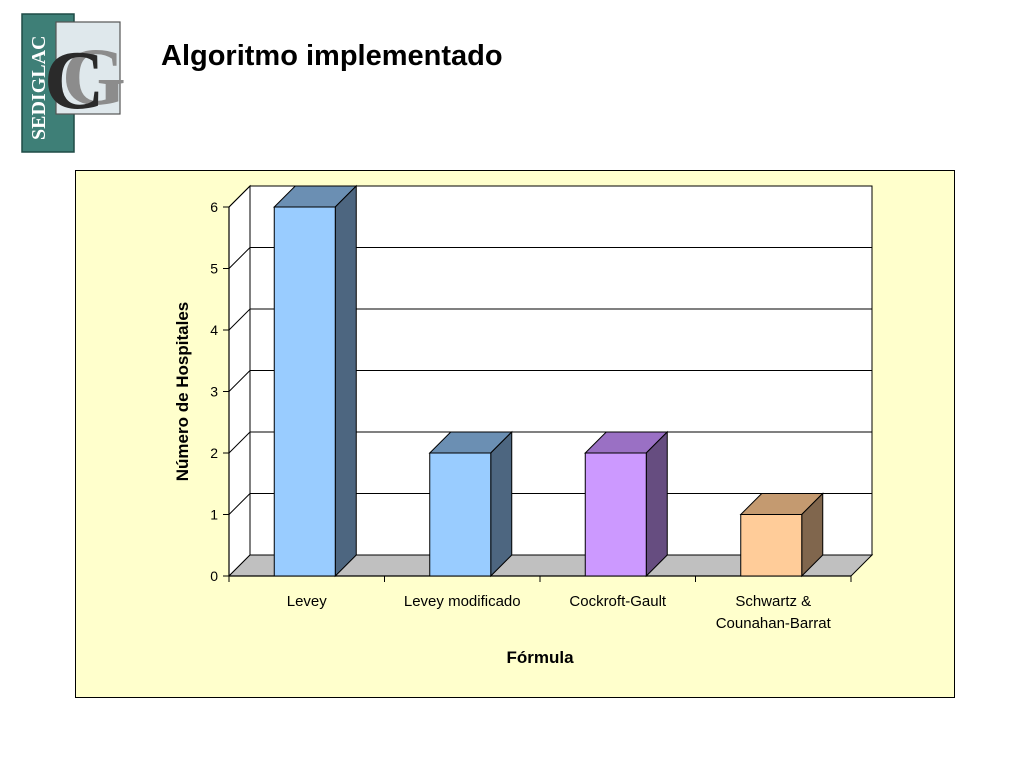 The image size is (1024, 768). Describe the element at coordinates (214, 330) in the screenshot. I see `y-tick-label: 4` at that location.